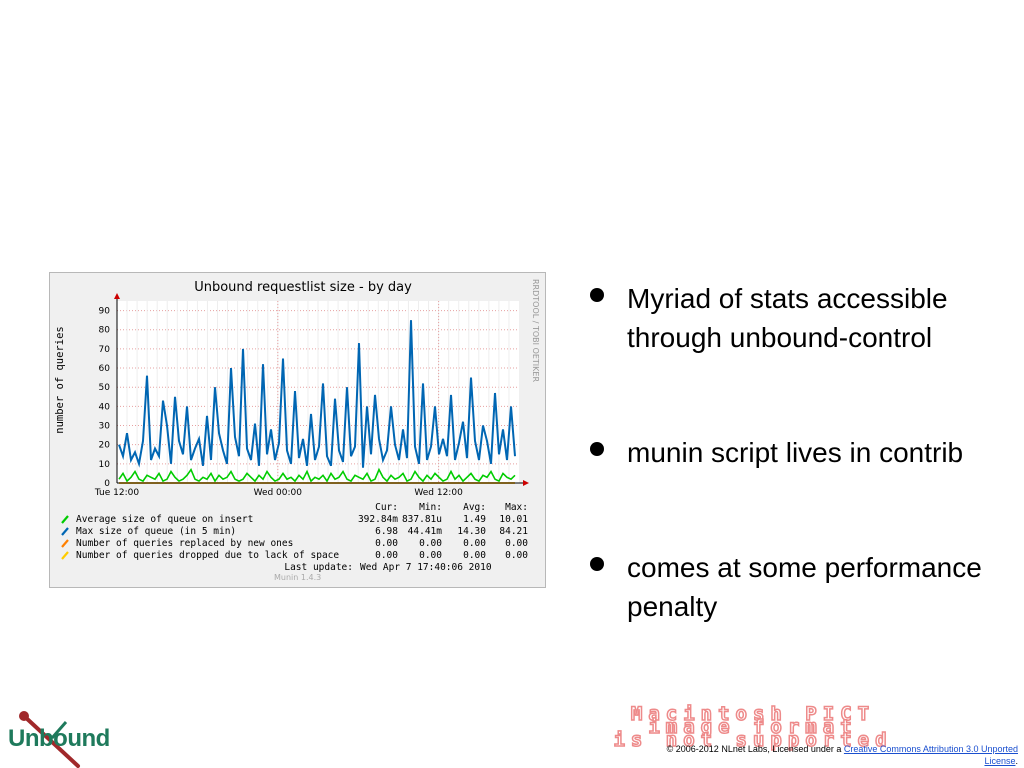 The height and width of the screenshot is (768, 1024). I want to click on legend-label: Average size of queue on insert, so click(164, 519).